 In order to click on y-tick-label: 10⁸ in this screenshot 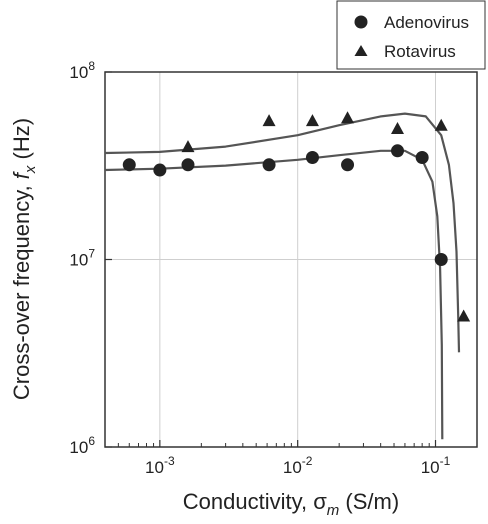, I will do `click(82, 70)`.